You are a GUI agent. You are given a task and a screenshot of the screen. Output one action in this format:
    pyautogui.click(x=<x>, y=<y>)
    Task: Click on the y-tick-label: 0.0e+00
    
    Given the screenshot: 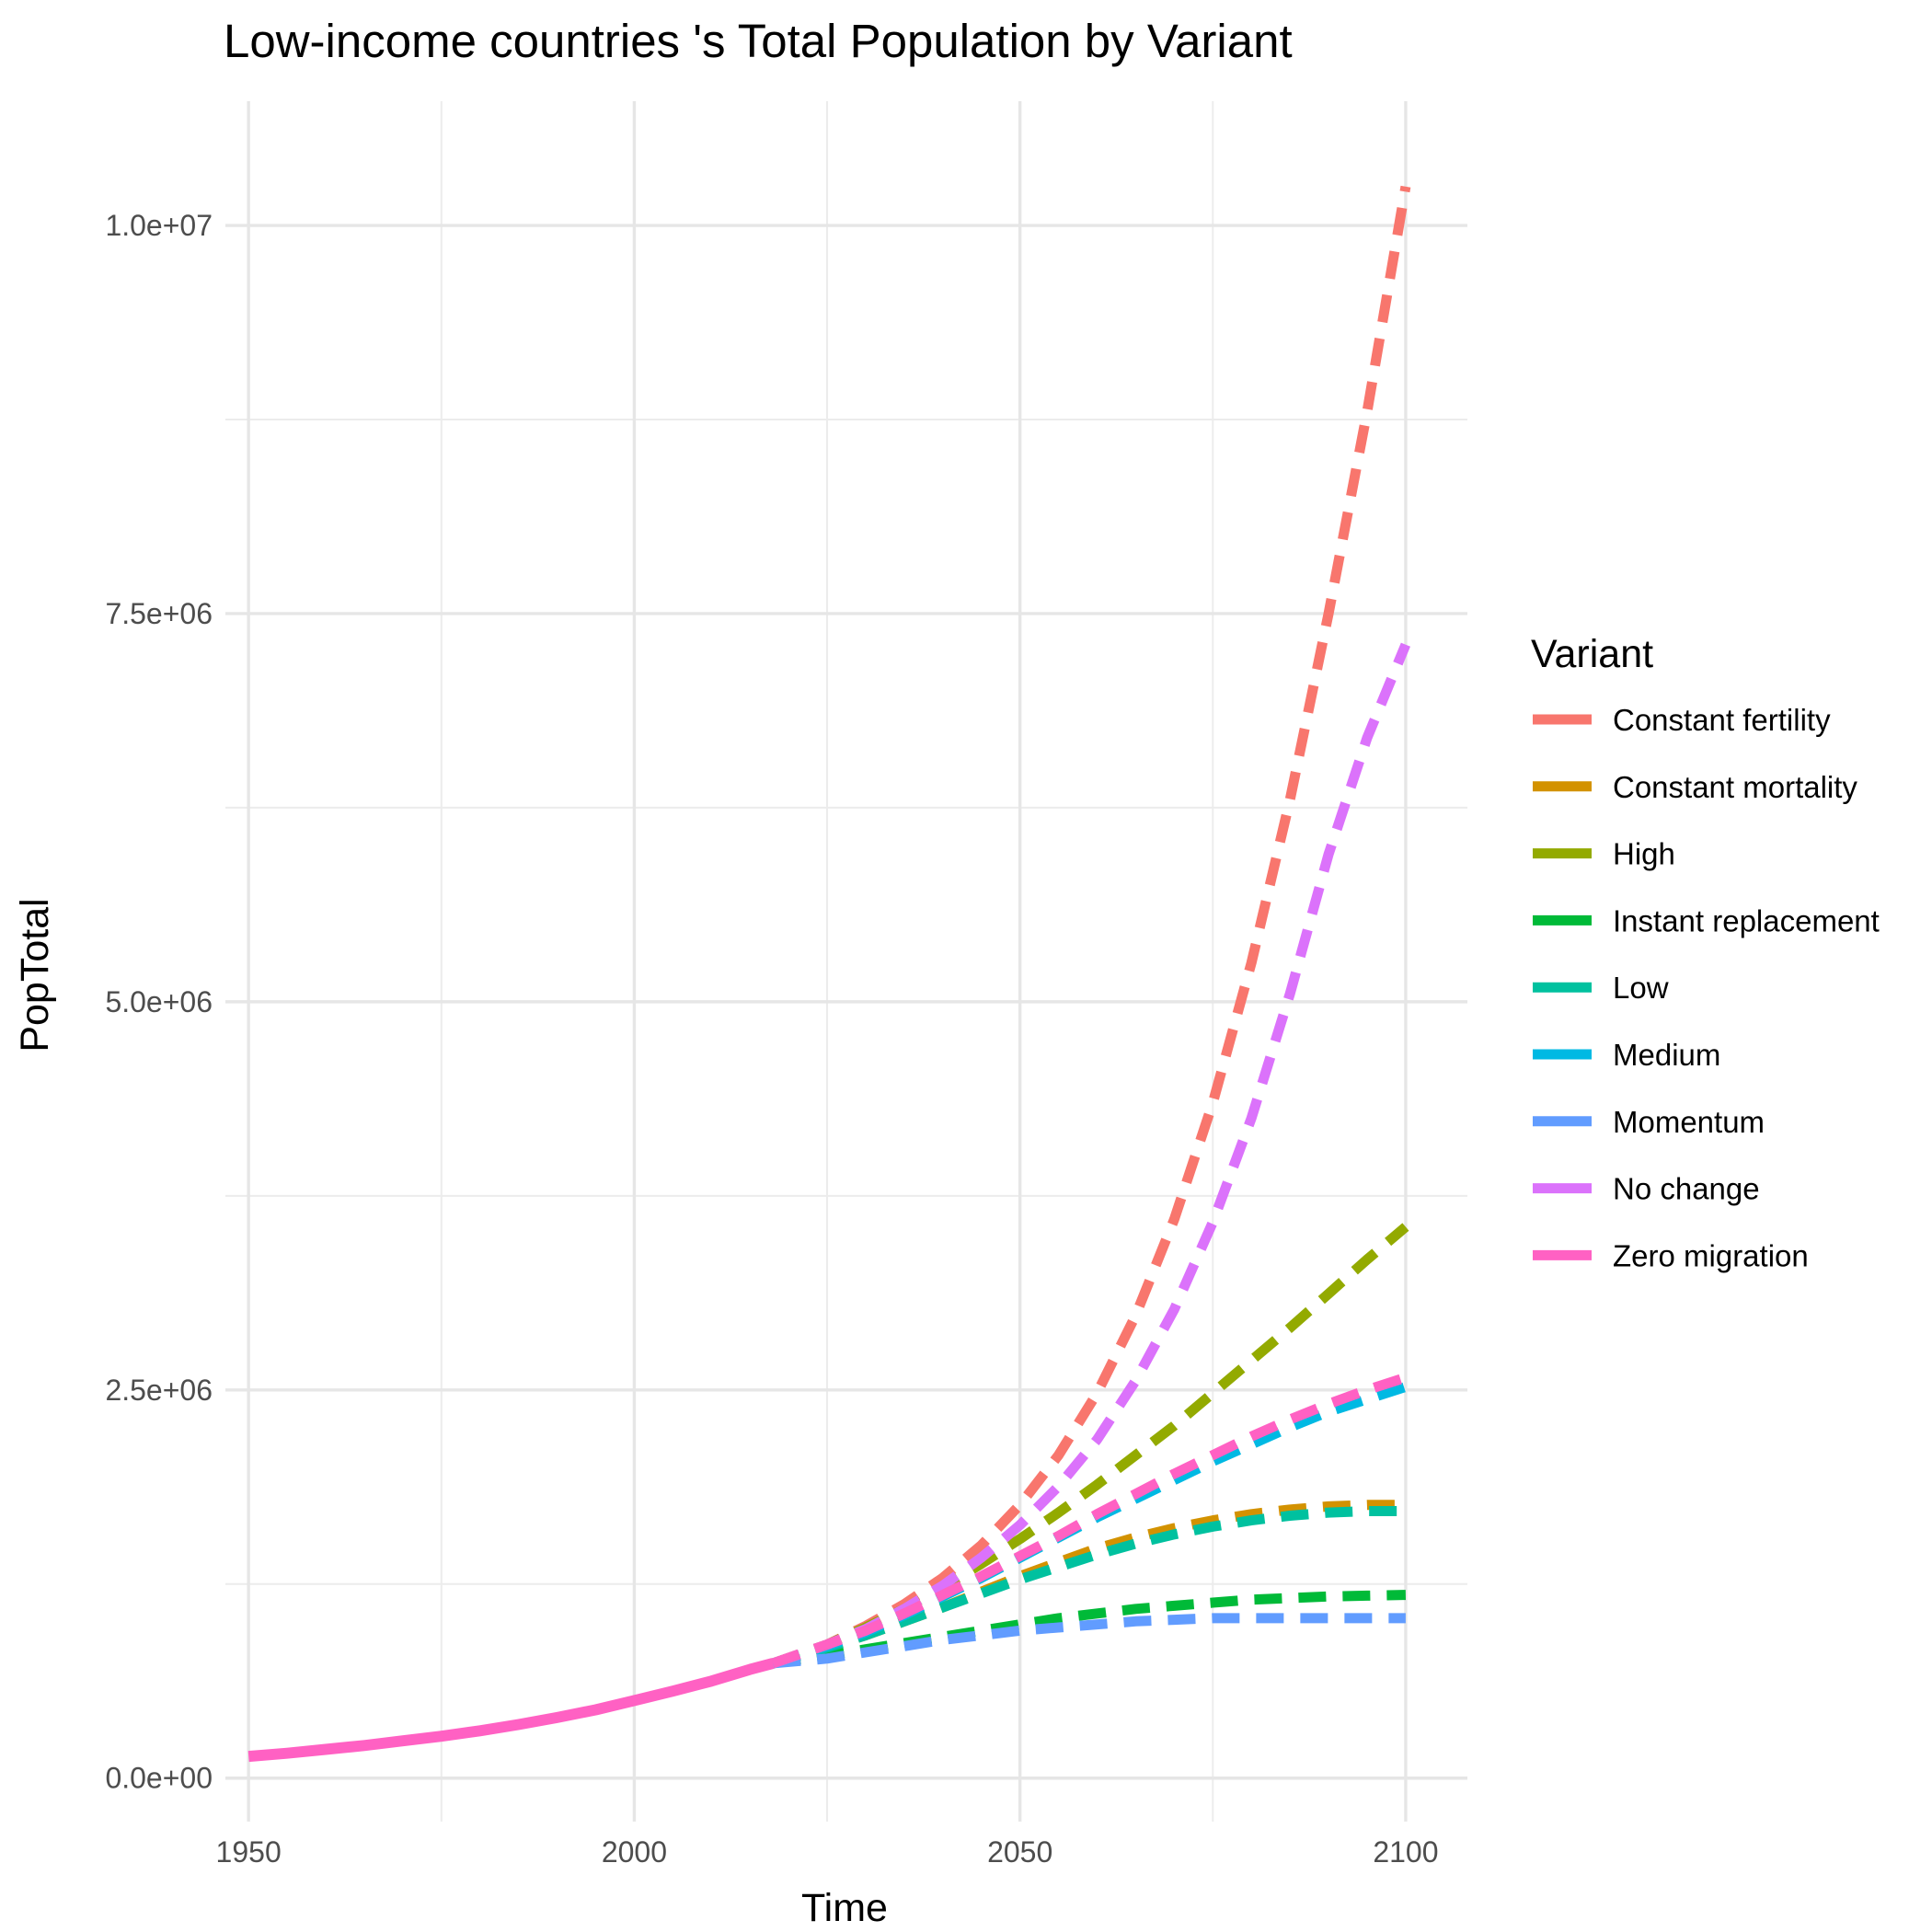 What is the action you would take?
    pyautogui.click(x=159, y=1778)
    